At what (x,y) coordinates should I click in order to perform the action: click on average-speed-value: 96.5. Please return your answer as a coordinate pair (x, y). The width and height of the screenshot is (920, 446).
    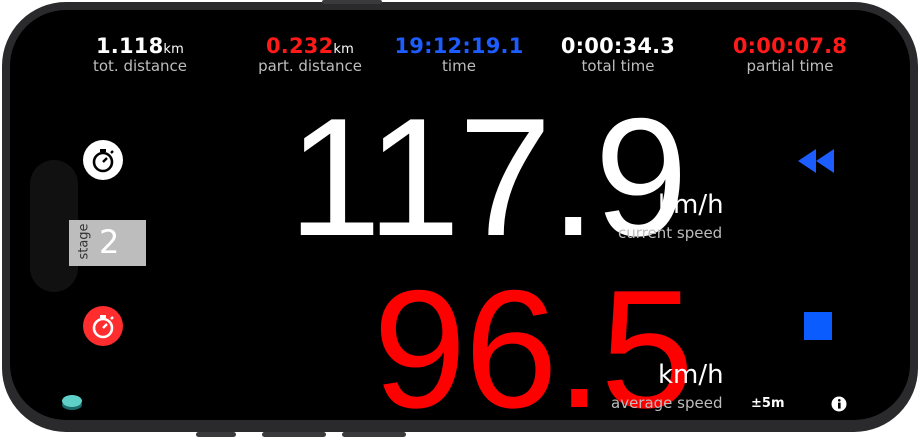
    Looking at the image, I should click on (533, 337).